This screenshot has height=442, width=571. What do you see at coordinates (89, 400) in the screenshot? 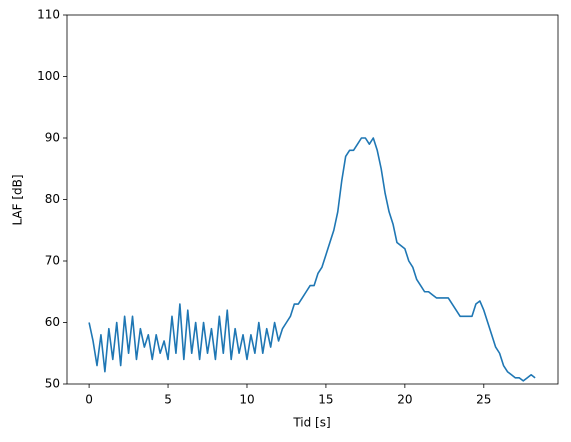
I see `x-tick-label: 0` at bounding box center [89, 400].